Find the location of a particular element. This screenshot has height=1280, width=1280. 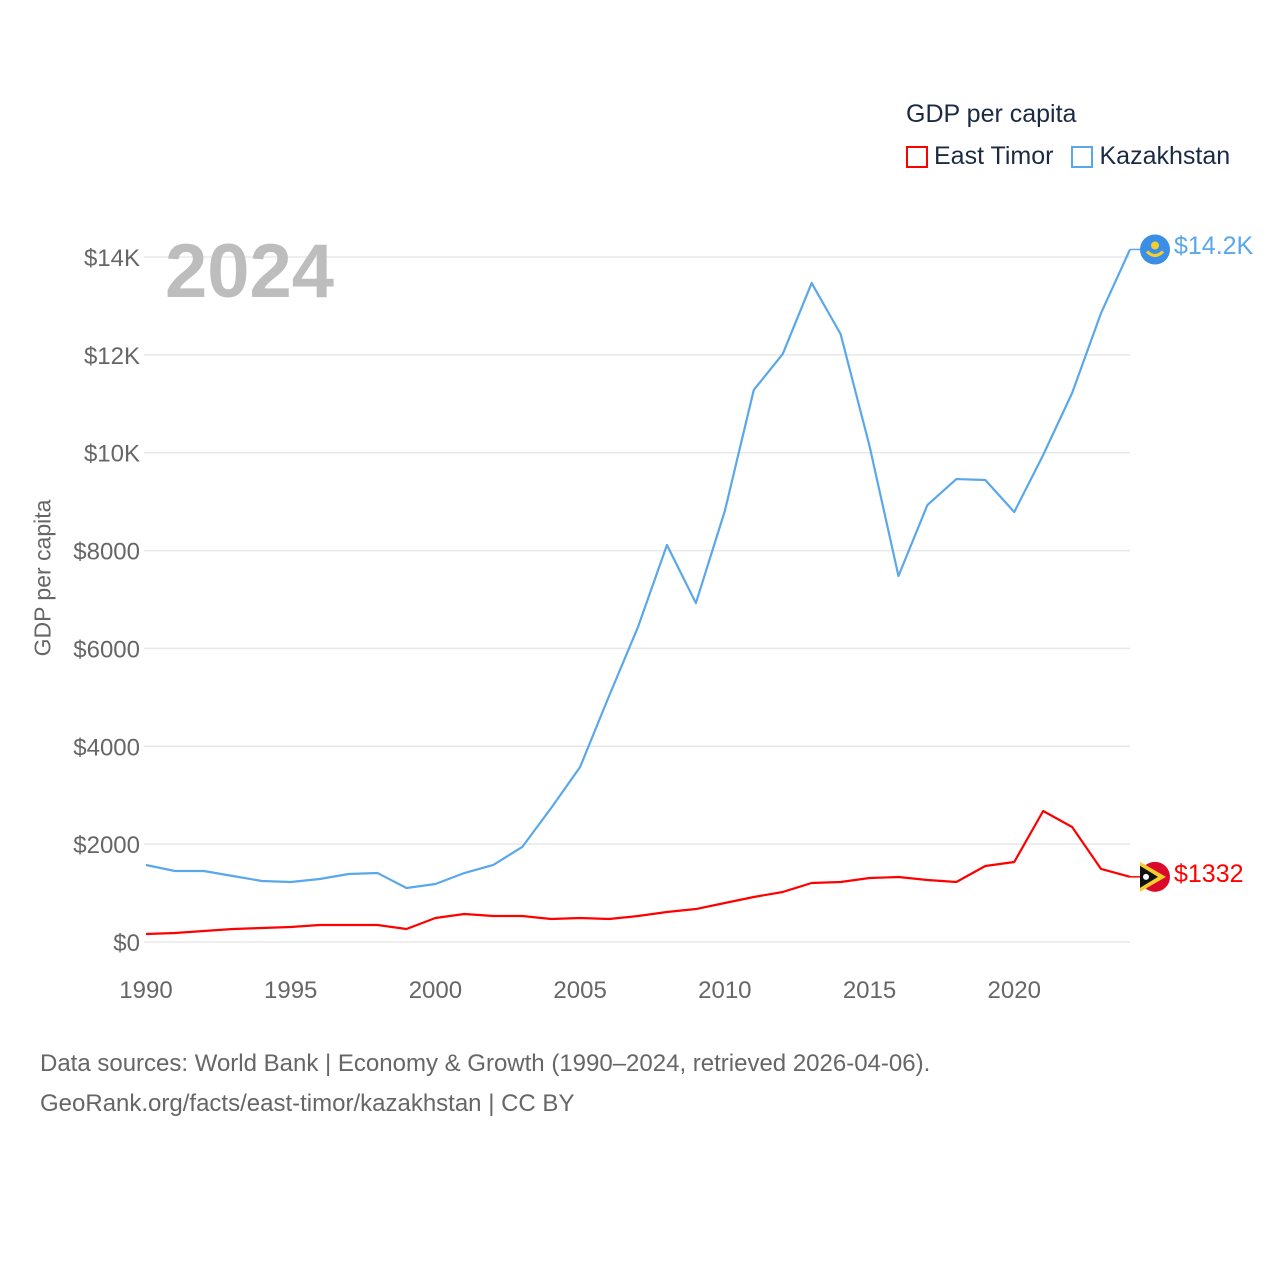

y-tick-label: $12K is located at coordinates (112, 356).